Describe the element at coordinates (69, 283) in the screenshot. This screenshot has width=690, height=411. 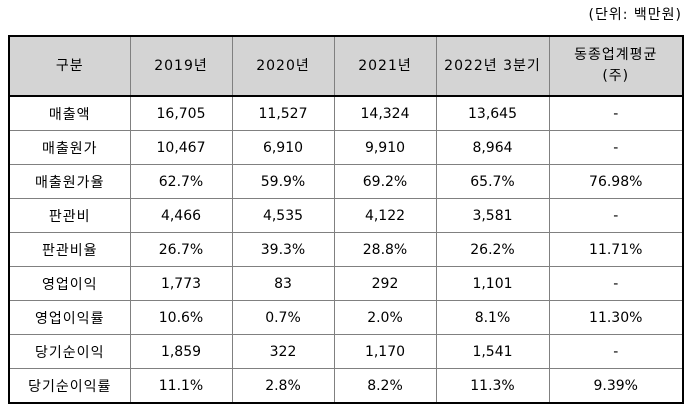
I see `row-label: 영업이익` at that location.